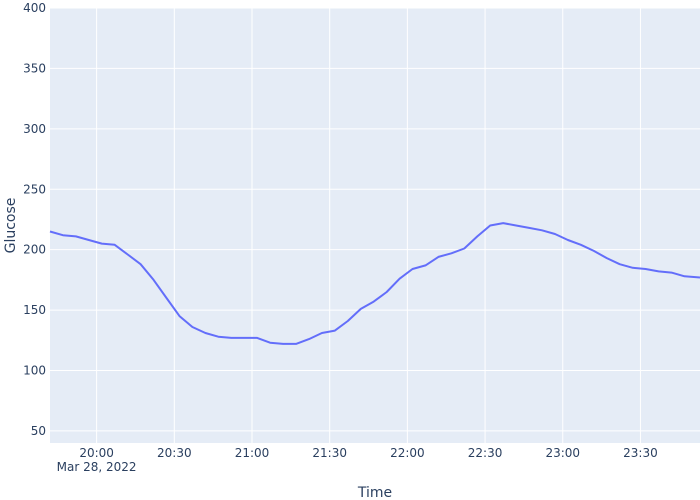 The height and width of the screenshot is (500, 700). I want to click on x-tick-labels: 20:00 20:30 21:00 21:30 22:00 22:30 23:00 23:30, so click(368, 453).